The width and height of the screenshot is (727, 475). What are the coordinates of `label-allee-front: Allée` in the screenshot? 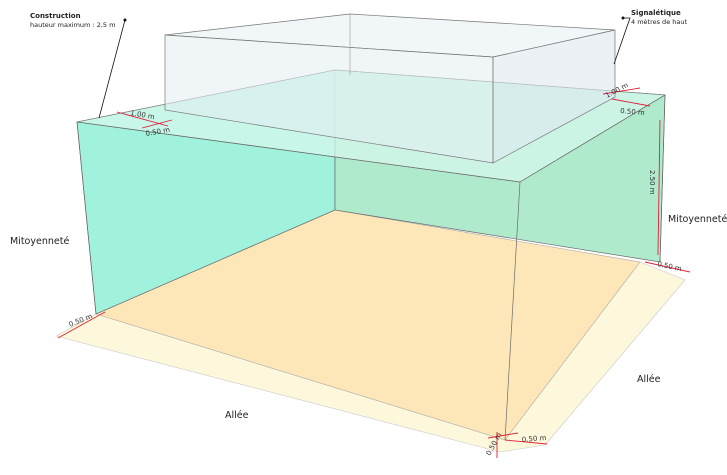 It's located at (237, 415).